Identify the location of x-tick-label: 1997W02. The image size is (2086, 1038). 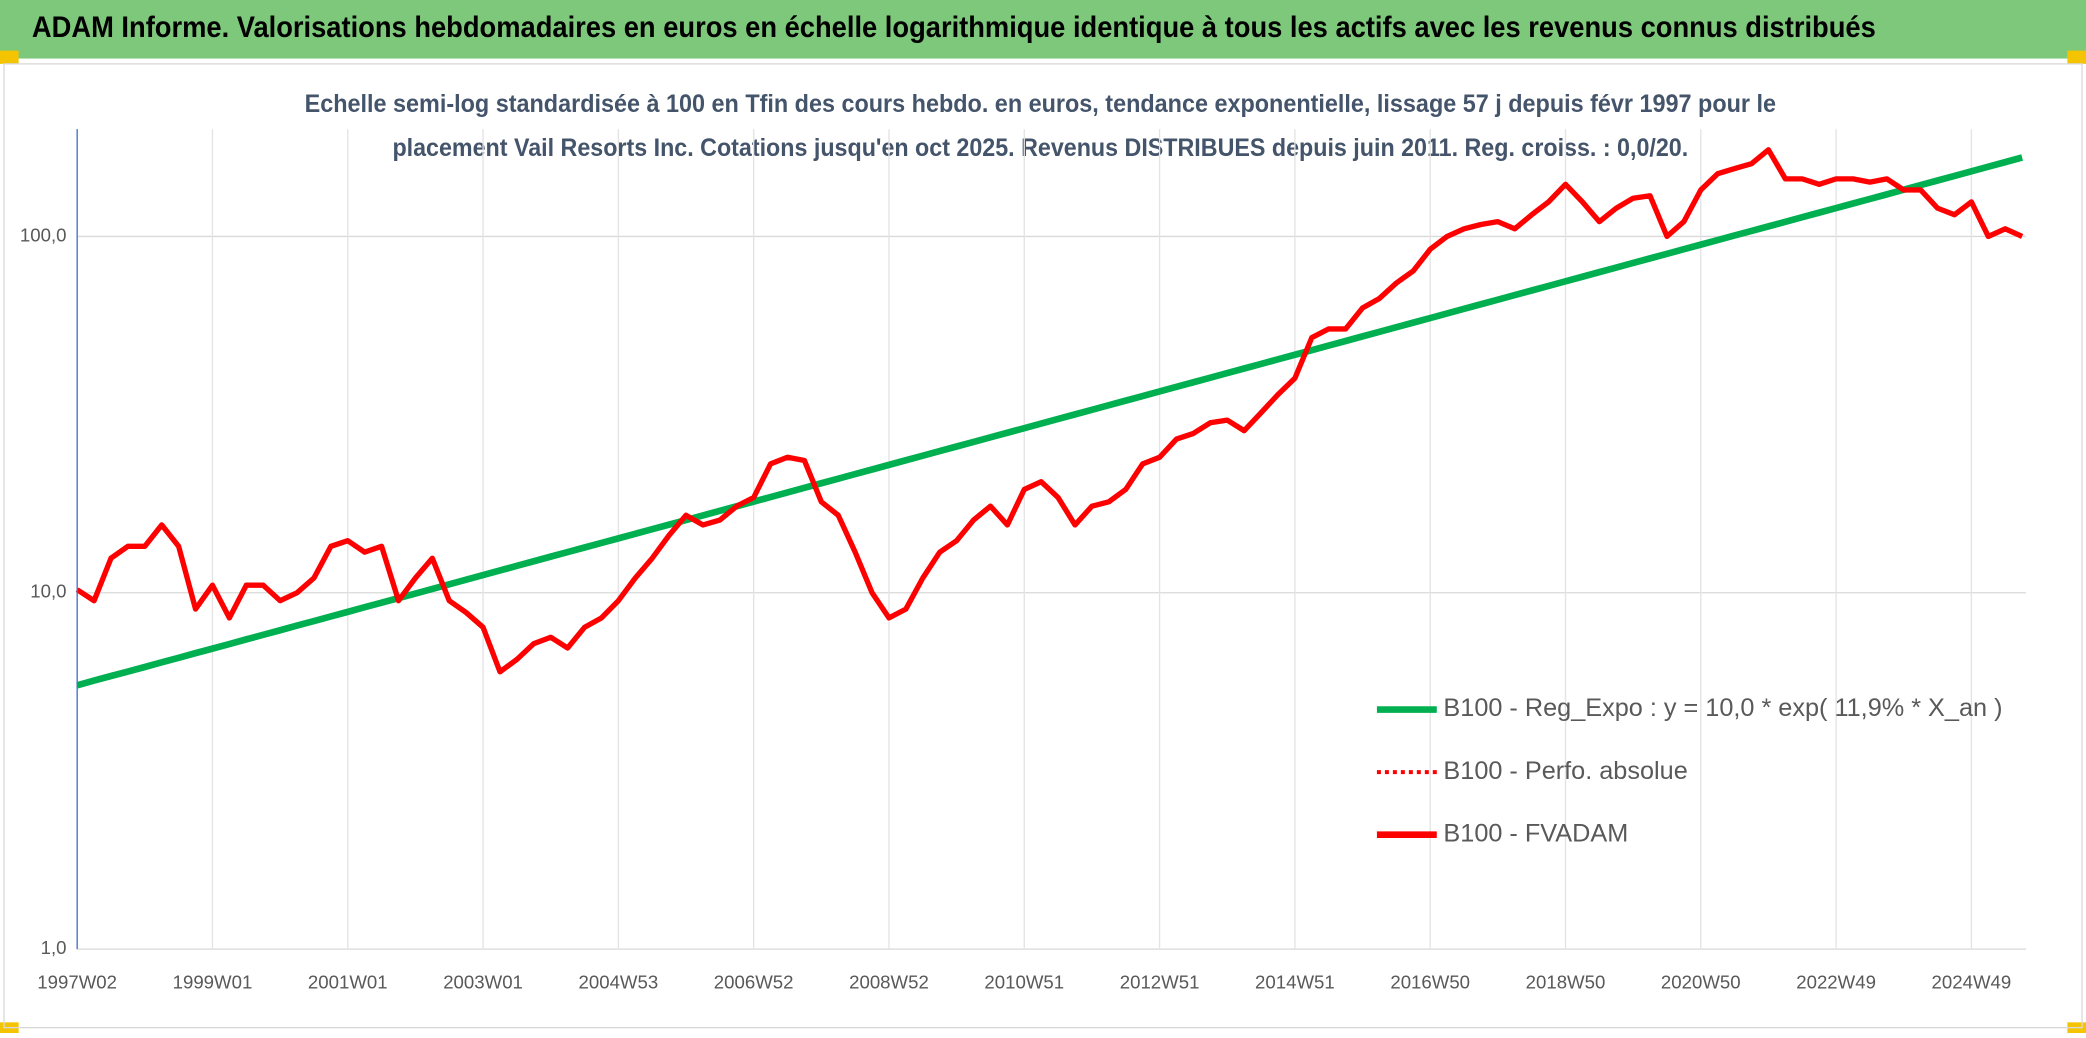
(77, 982).